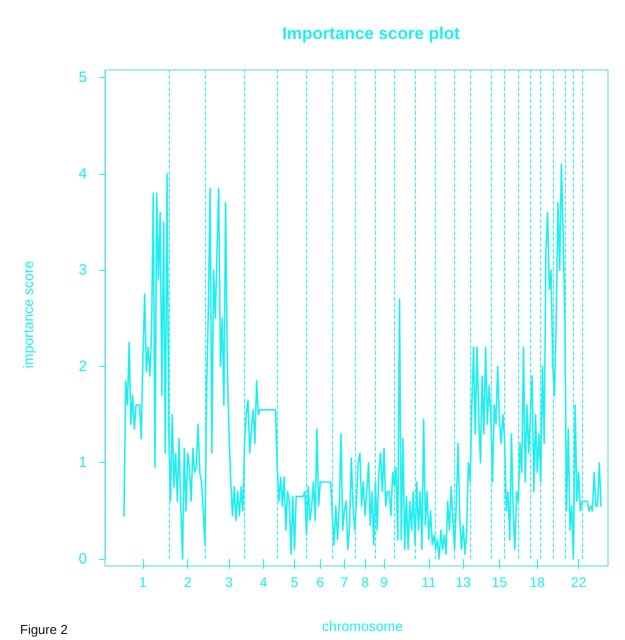 This screenshot has height=640, width=625. What do you see at coordinates (229, 582) in the screenshot?
I see `x-tick-label: 3` at bounding box center [229, 582].